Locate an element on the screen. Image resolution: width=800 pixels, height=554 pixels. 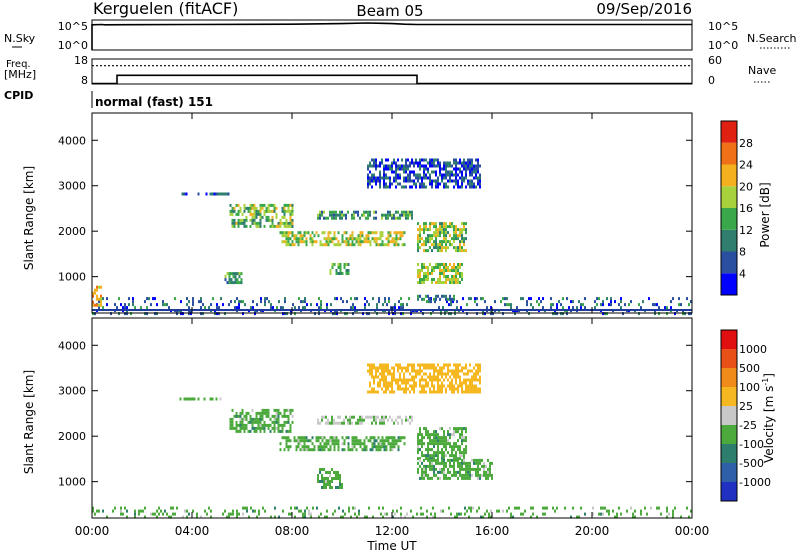
time-tick-label: 12:00 is located at coordinates (392, 531).